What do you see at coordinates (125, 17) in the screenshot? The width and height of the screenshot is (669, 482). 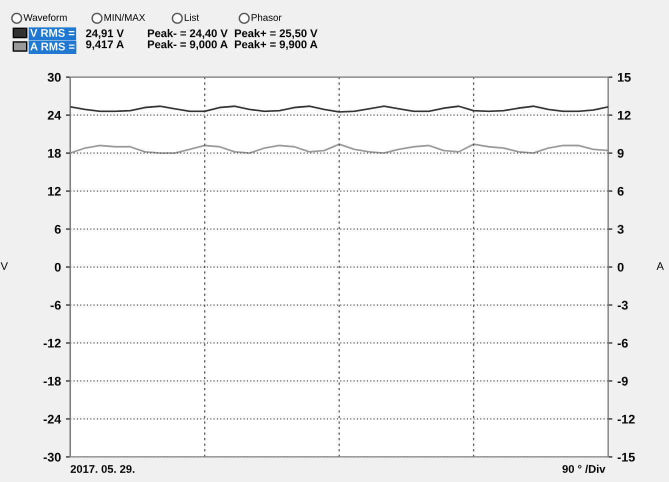 I see `text: MIN/MAX` at bounding box center [125, 17].